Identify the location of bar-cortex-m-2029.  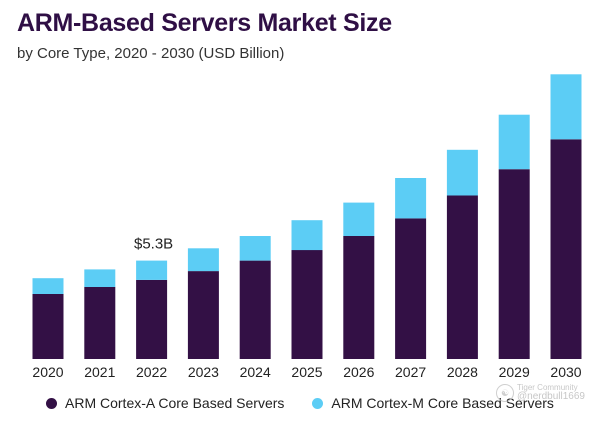
(514, 142).